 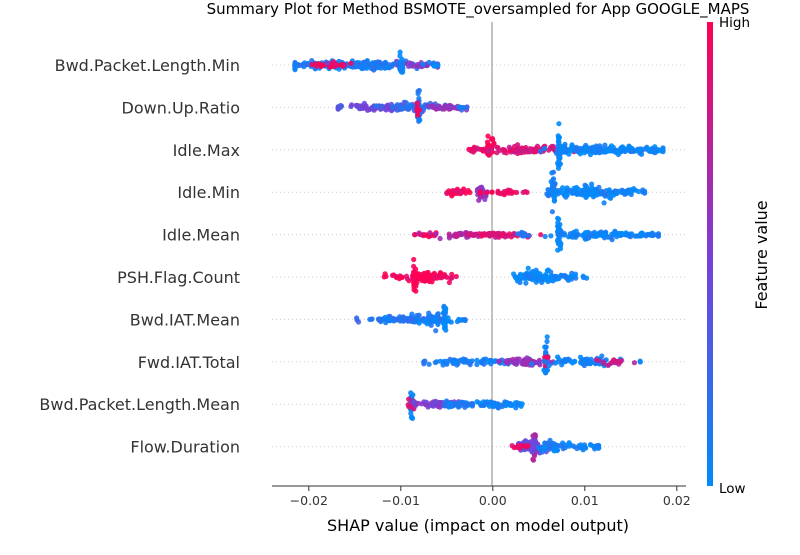 I want to click on feature-label: PSH.Flag.Count, so click(x=178, y=277).